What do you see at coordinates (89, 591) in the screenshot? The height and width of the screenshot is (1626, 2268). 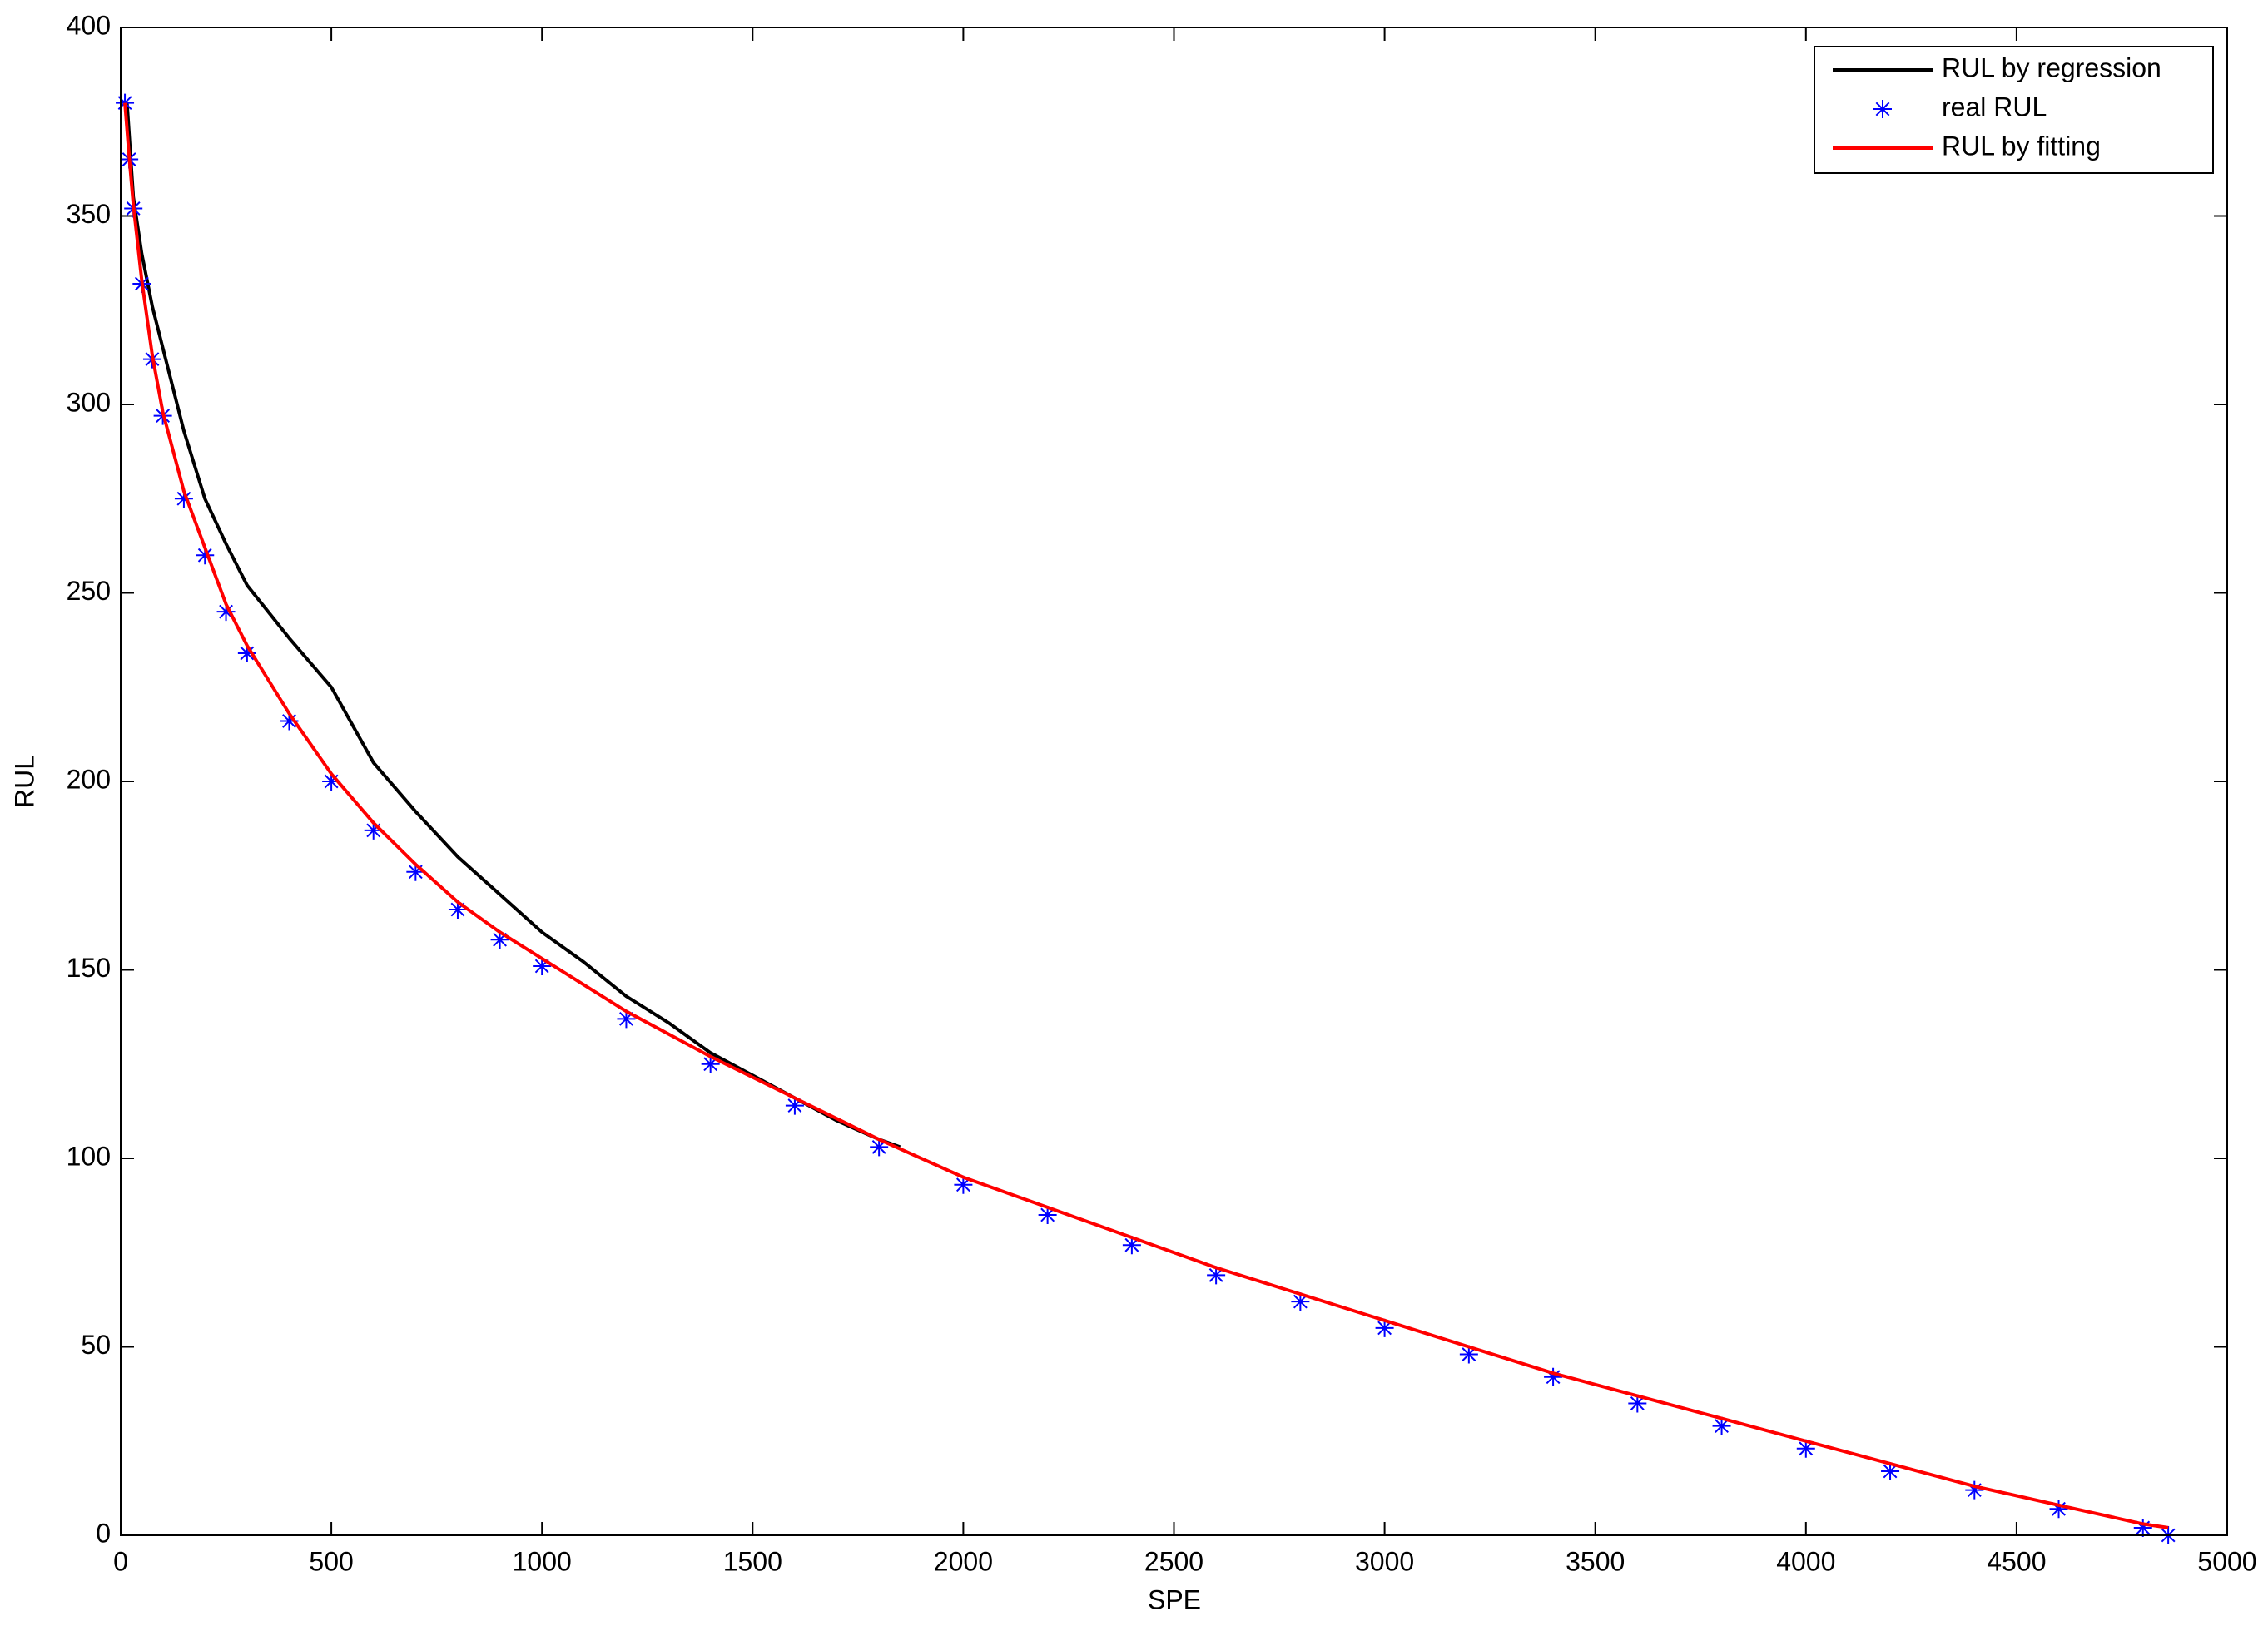 I see `y-tick-label: 250` at bounding box center [89, 591].